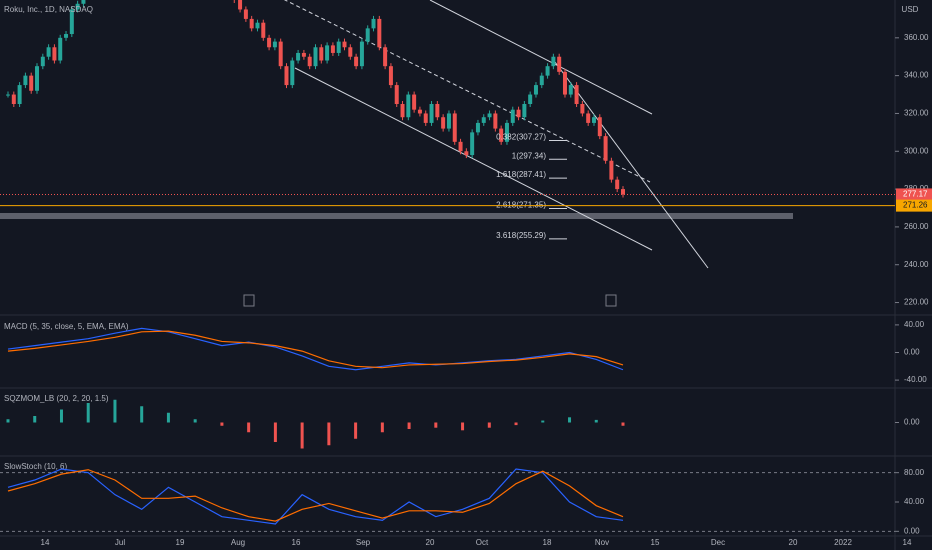  What do you see at coordinates (910, 9) in the screenshot?
I see `currency: USD` at bounding box center [910, 9].